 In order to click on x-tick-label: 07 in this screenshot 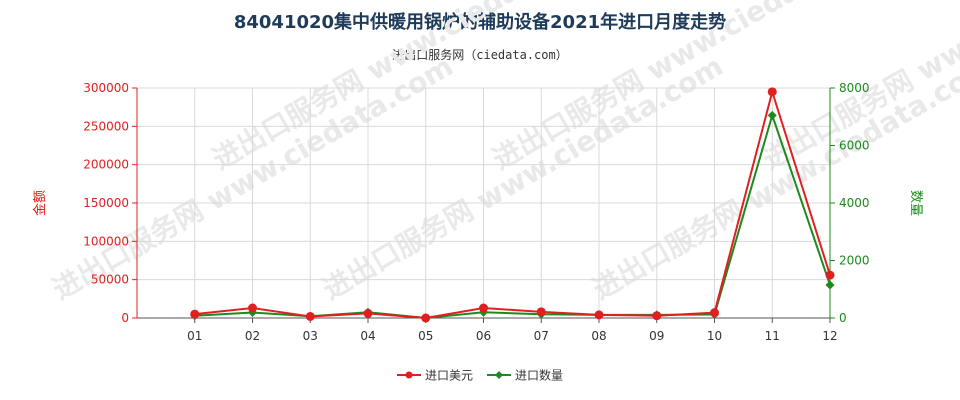, I will do `click(541, 336)`.